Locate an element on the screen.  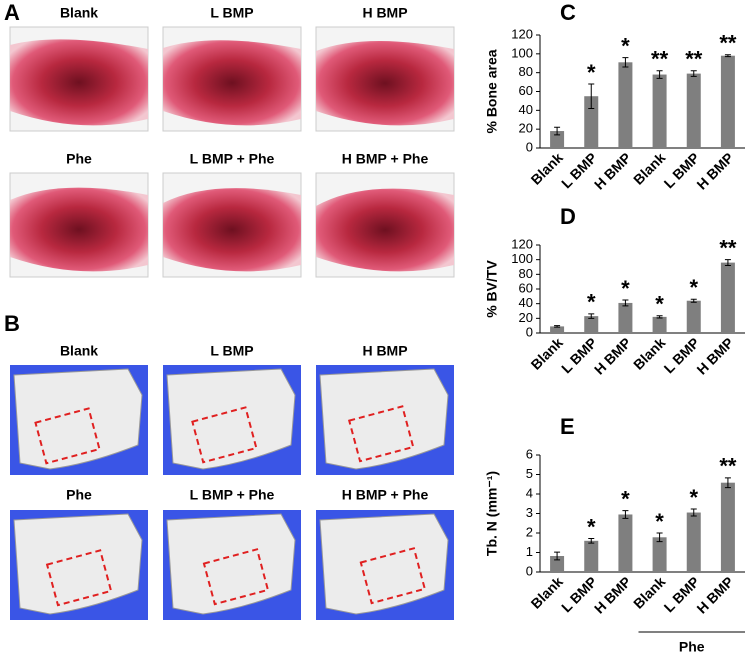
y-tick-label: 1 is located at coordinates (529, 551).